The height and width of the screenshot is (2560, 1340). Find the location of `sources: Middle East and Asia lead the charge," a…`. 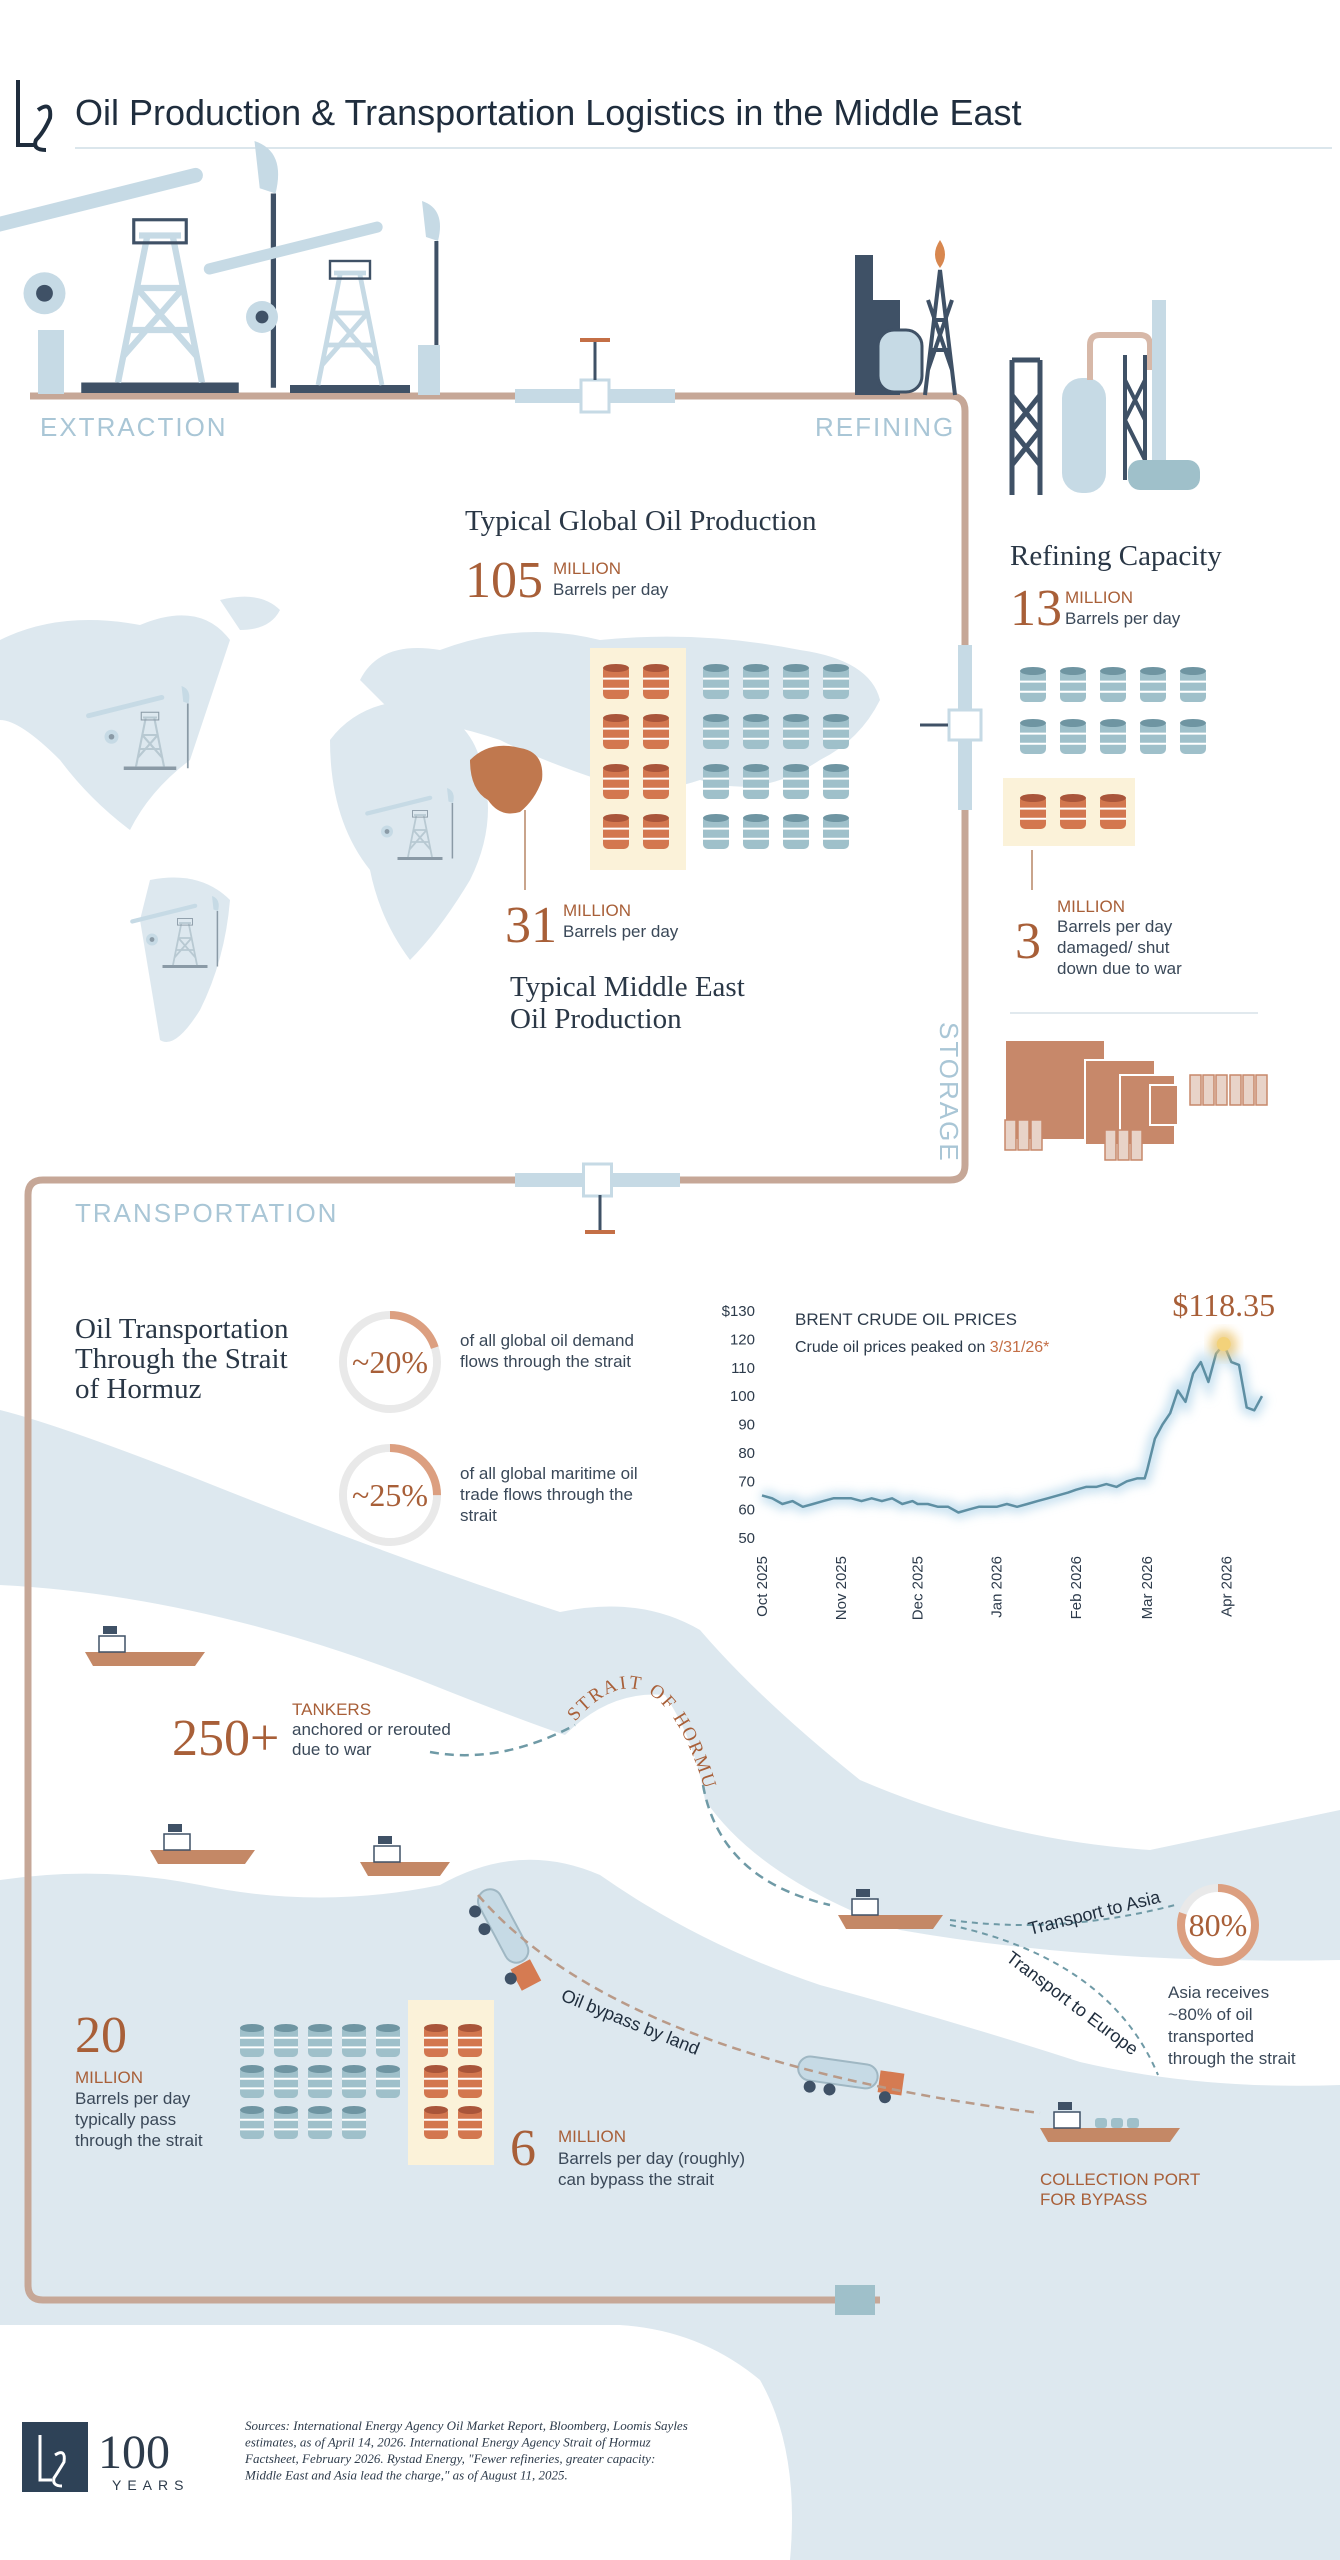

sources: Middle East and Asia lead the charge," a… is located at coordinates (406, 2475).